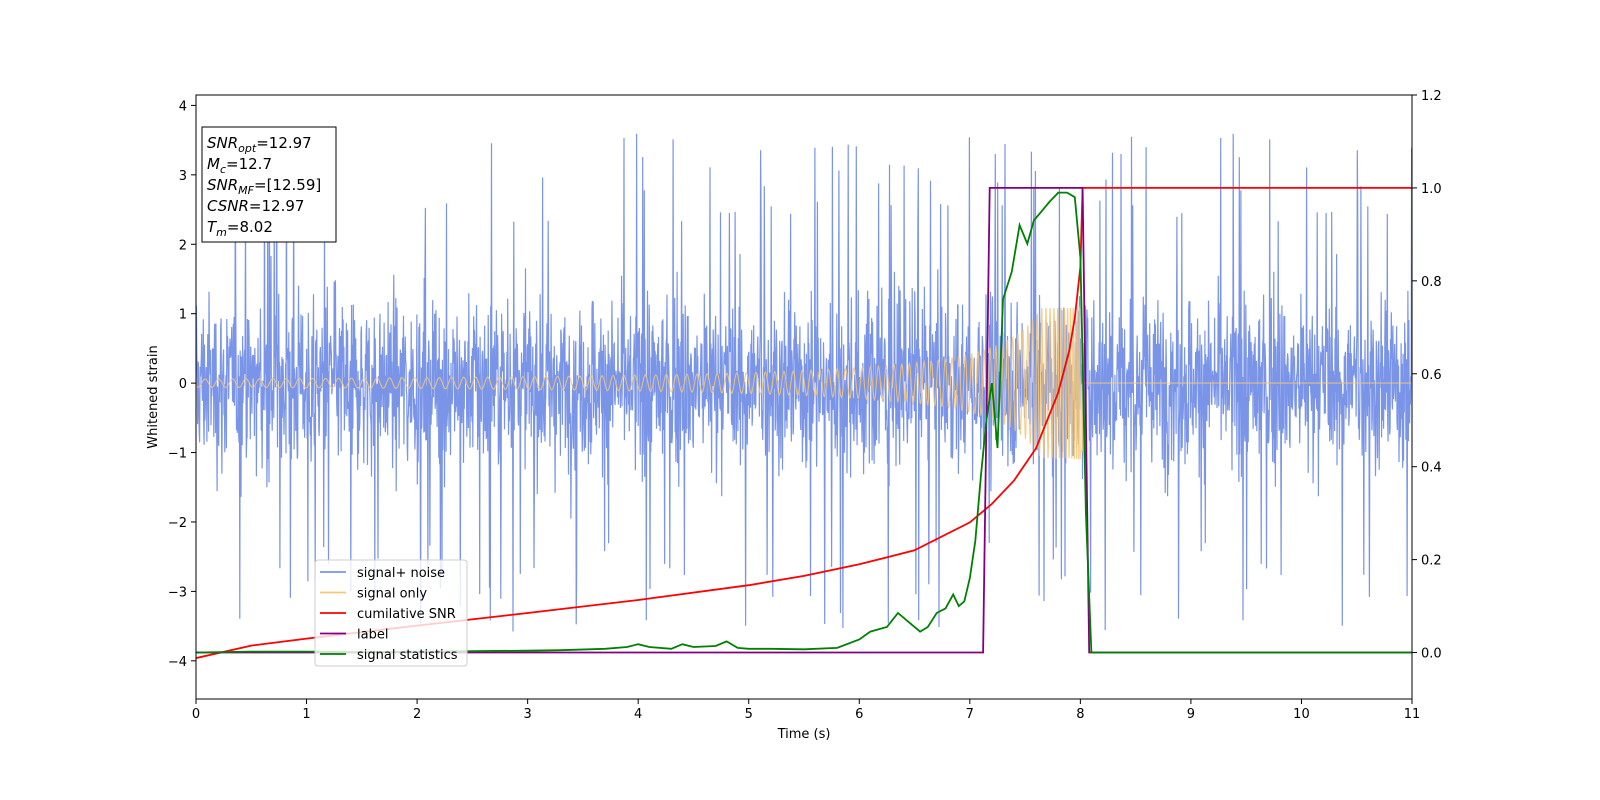 The width and height of the screenshot is (1600, 800). Describe the element at coordinates (1431, 375) in the screenshot. I see `y-right-tick-label: 0.6` at that location.